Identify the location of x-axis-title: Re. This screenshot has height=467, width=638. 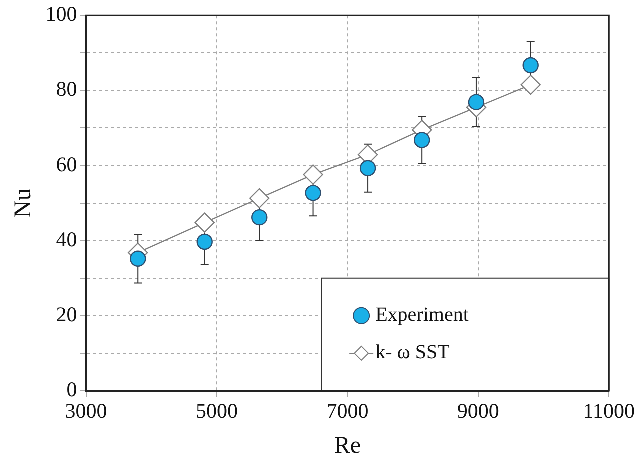
(348, 445).